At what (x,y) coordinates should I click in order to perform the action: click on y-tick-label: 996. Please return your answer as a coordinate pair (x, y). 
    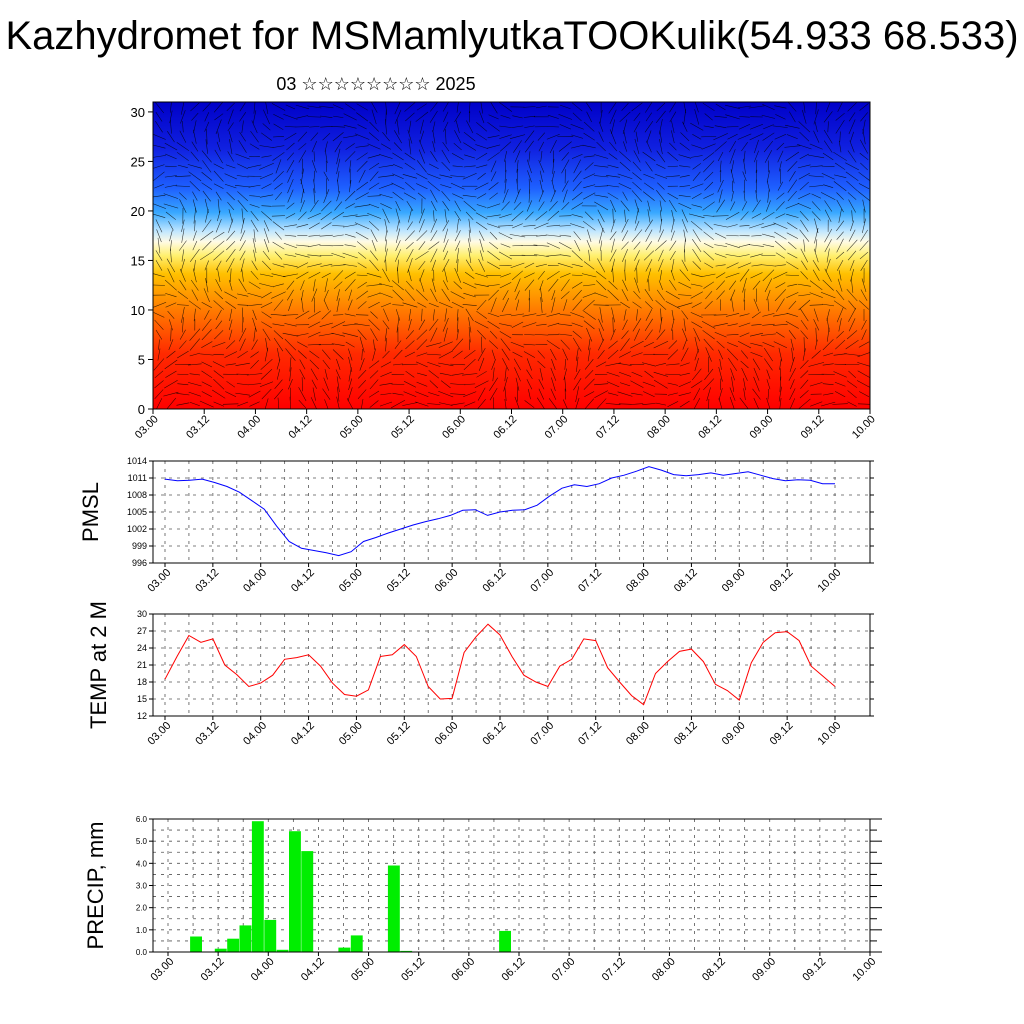
    Looking at the image, I should click on (139, 563).